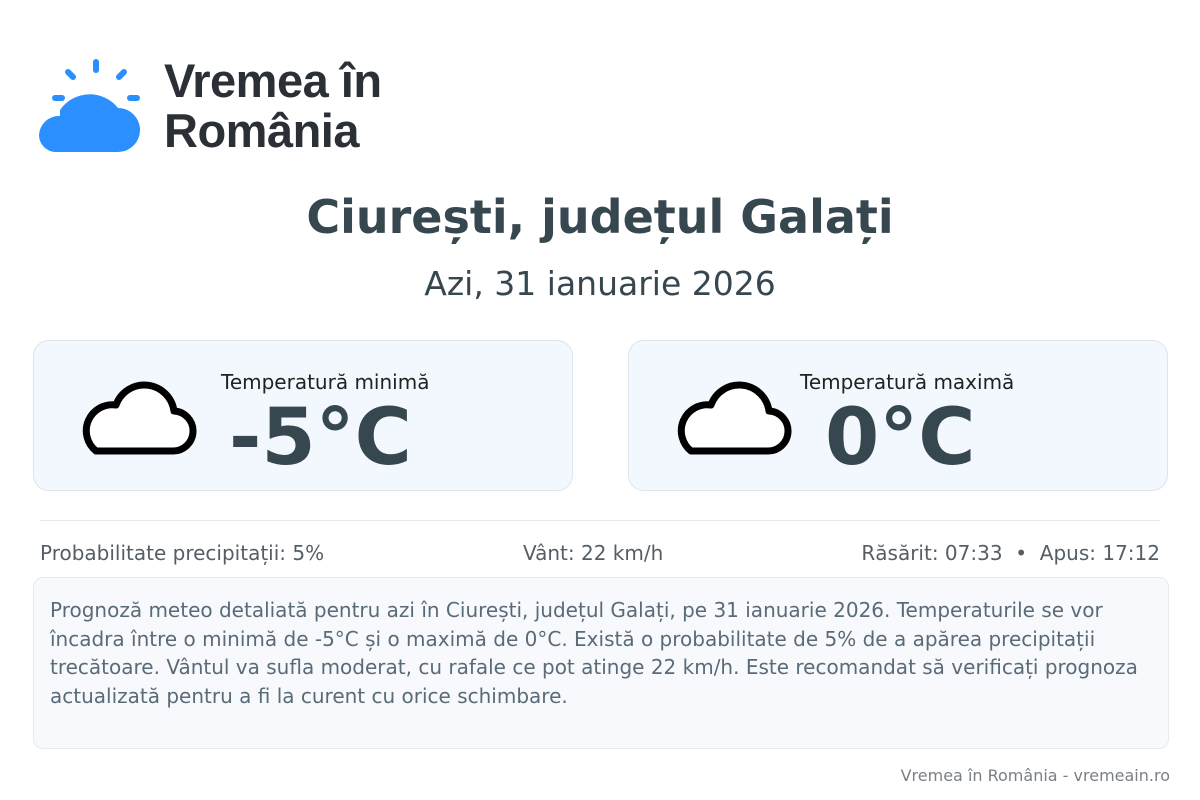 The width and height of the screenshot is (1200, 800). Describe the element at coordinates (600, 283) in the screenshot. I see `forecast-date: Azi, 31 ianuarie 2026` at that location.